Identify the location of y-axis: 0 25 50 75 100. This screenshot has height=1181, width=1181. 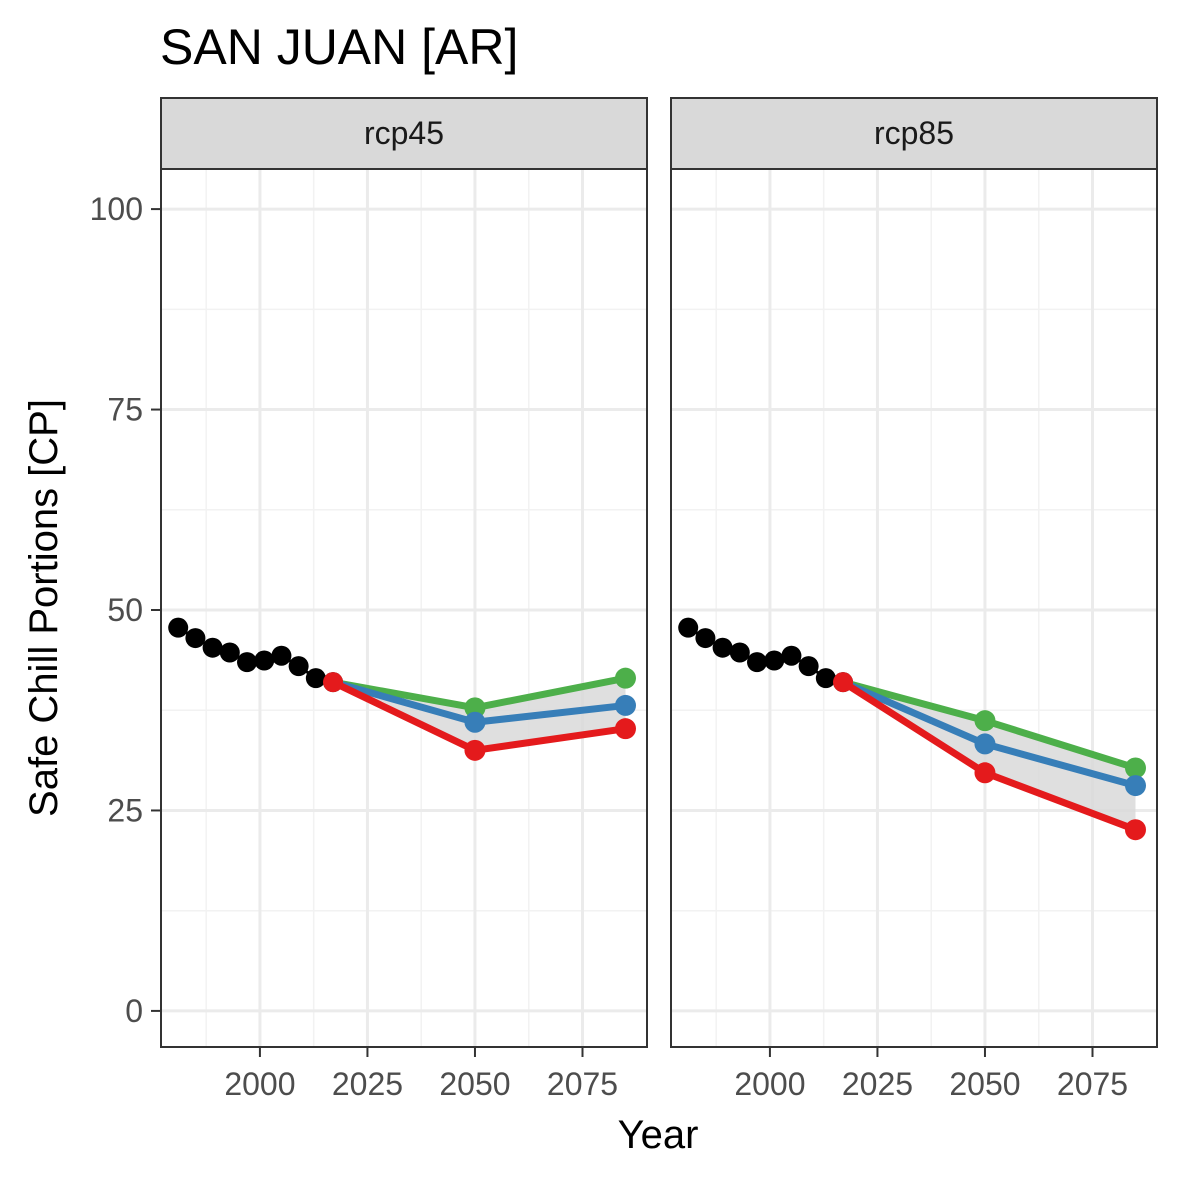
(125, 610).